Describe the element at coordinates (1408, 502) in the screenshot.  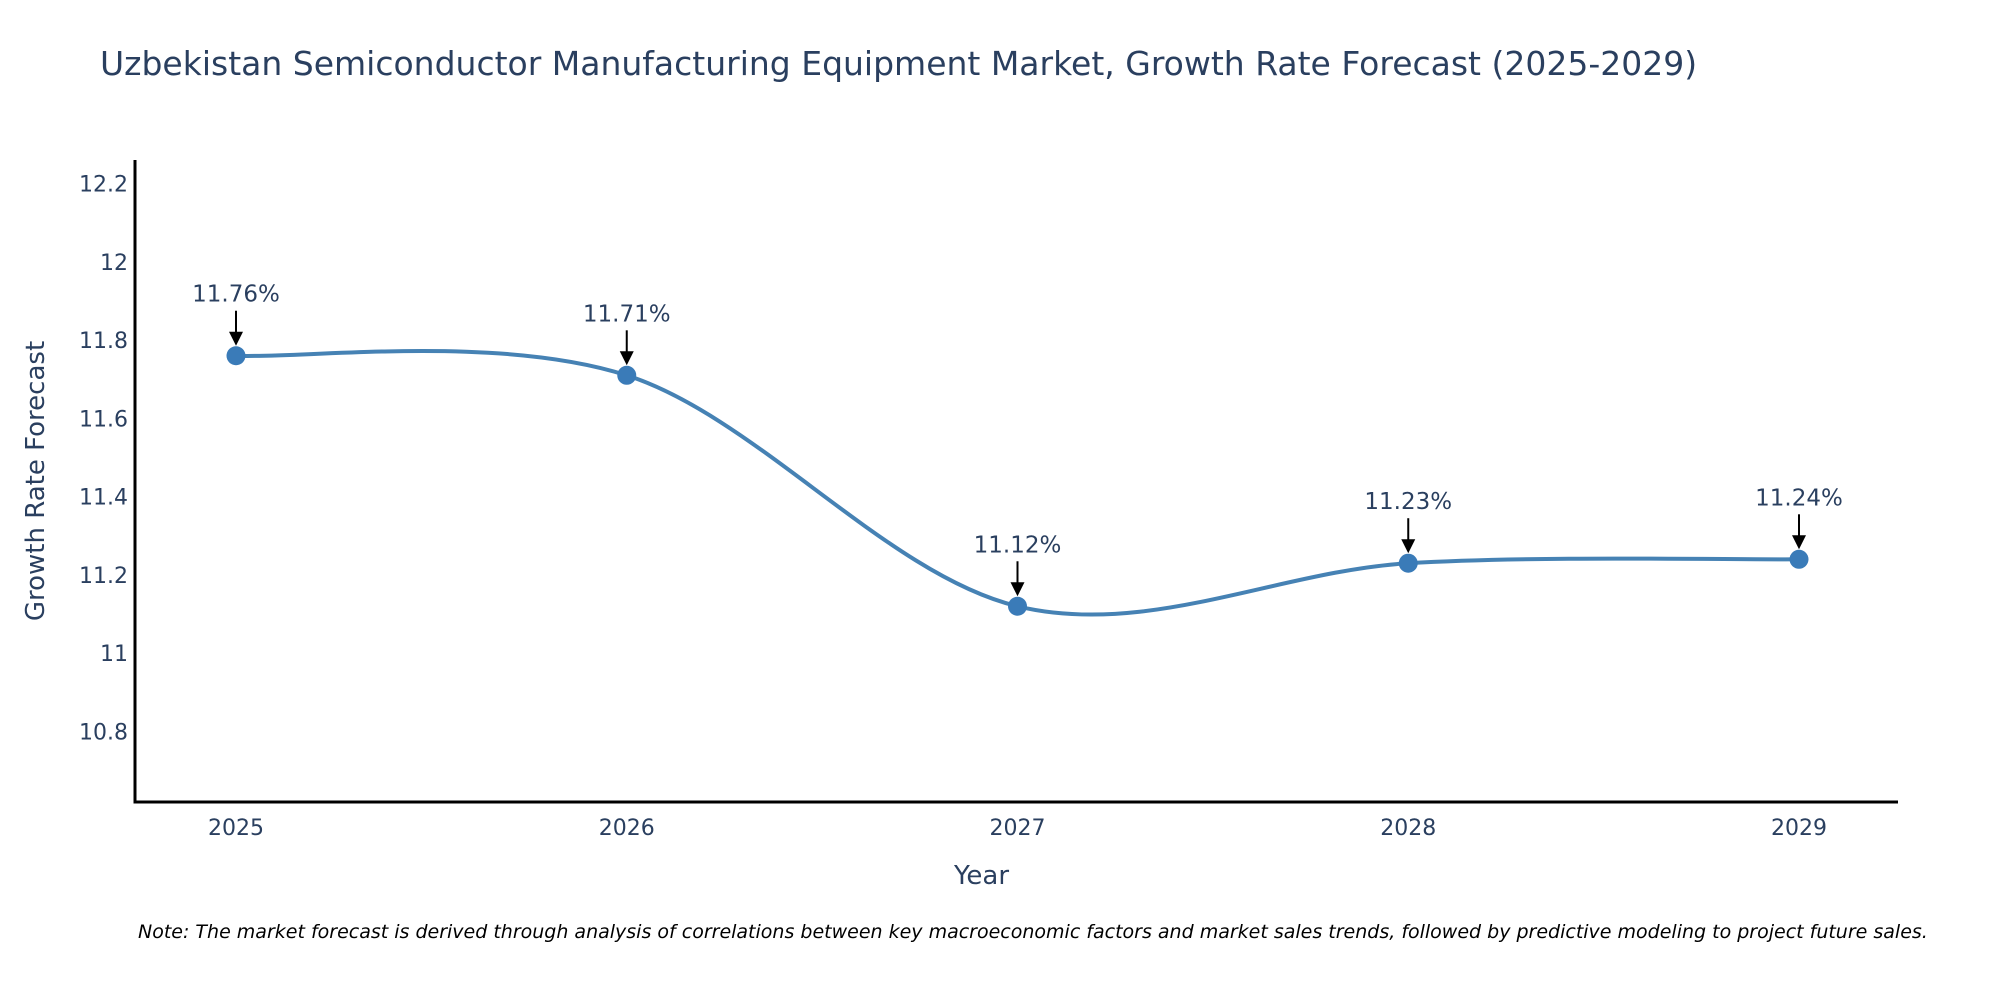
I see `data-label: 11.23%` at that location.